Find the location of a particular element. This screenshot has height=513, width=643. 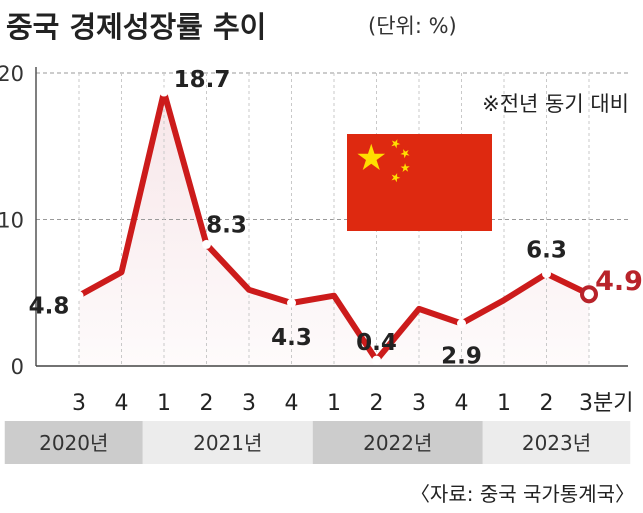

x-tick-label: 3분기 is located at coordinates (606, 403).